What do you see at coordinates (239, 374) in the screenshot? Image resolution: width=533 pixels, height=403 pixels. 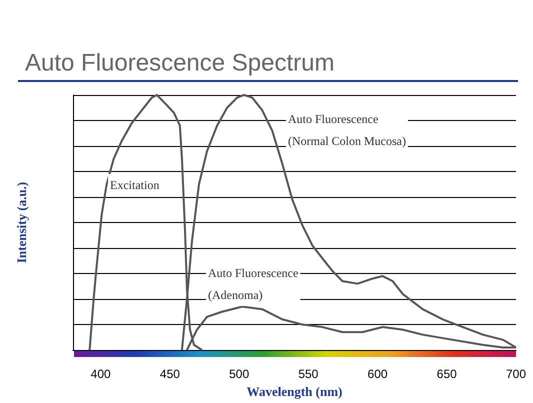 I see `x-tick-label: 500` at bounding box center [239, 374].